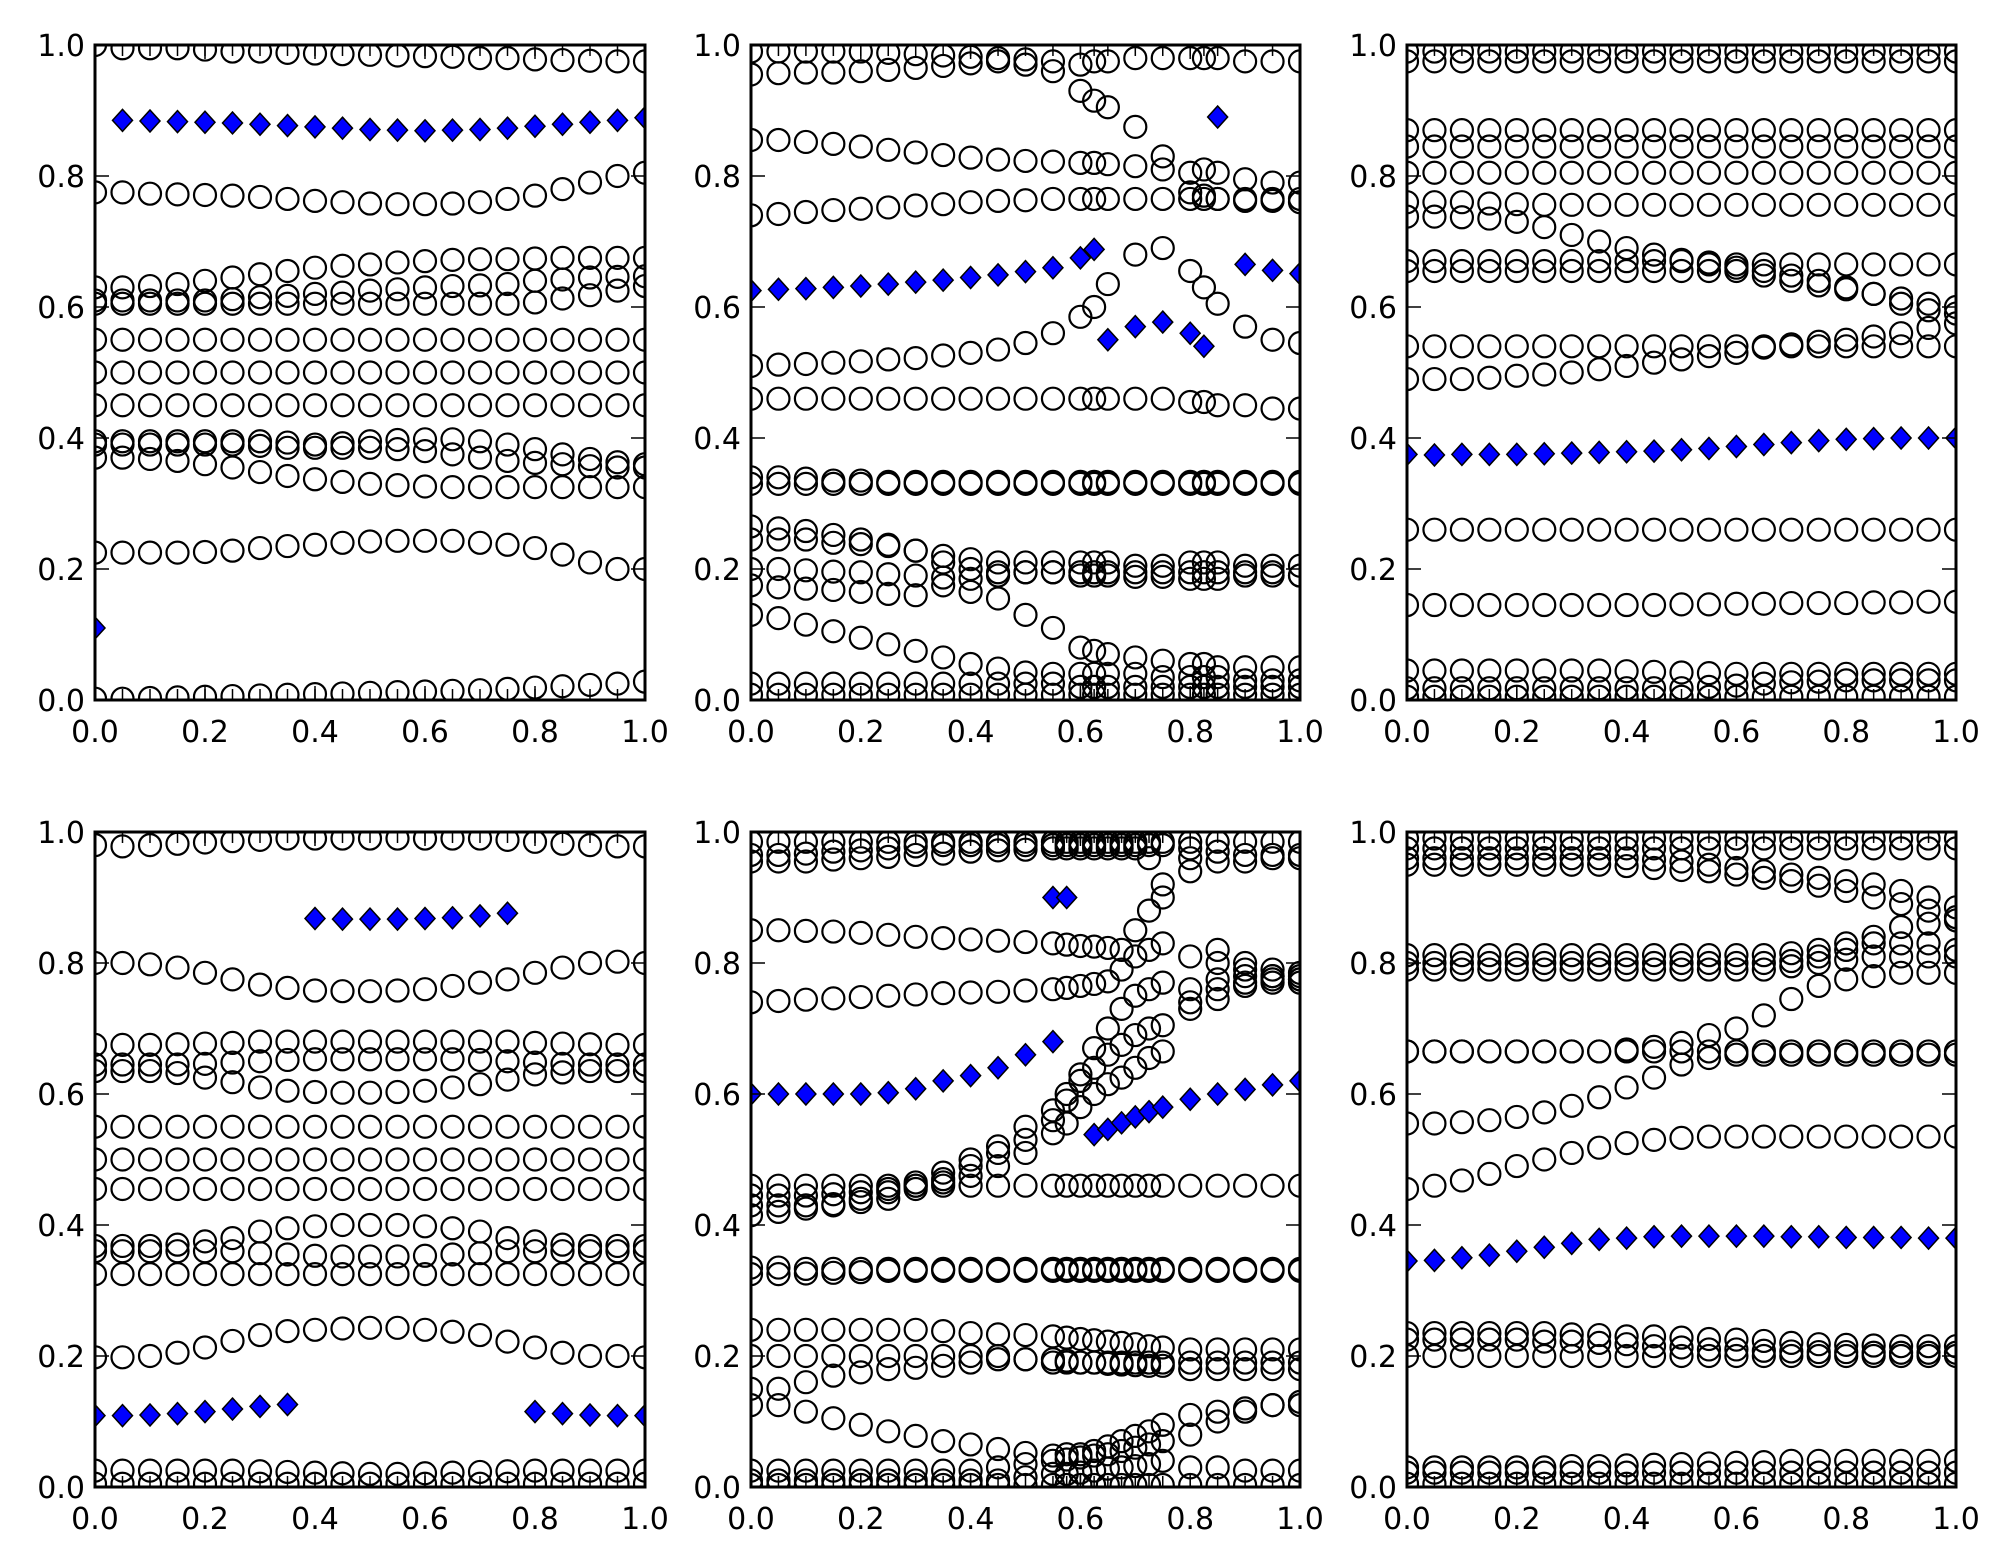 This screenshot has height=1565, width=2004. I want to click on x-tick-label: 1.0, so click(1956, 1519).